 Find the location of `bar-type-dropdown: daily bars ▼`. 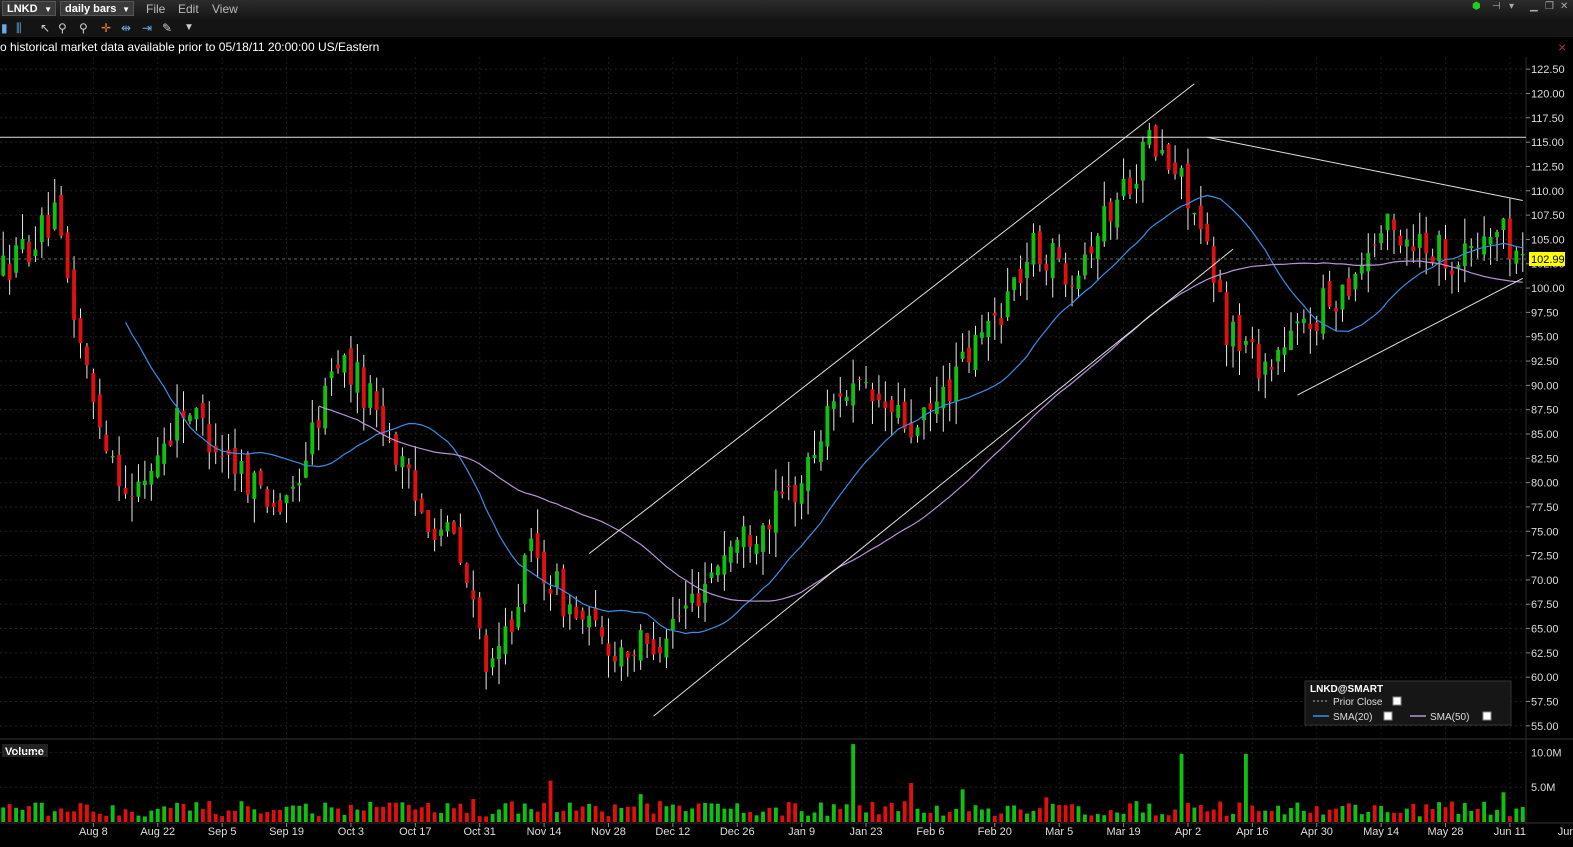

bar-type-dropdown: daily bars ▼ is located at coordinates (97, 8).